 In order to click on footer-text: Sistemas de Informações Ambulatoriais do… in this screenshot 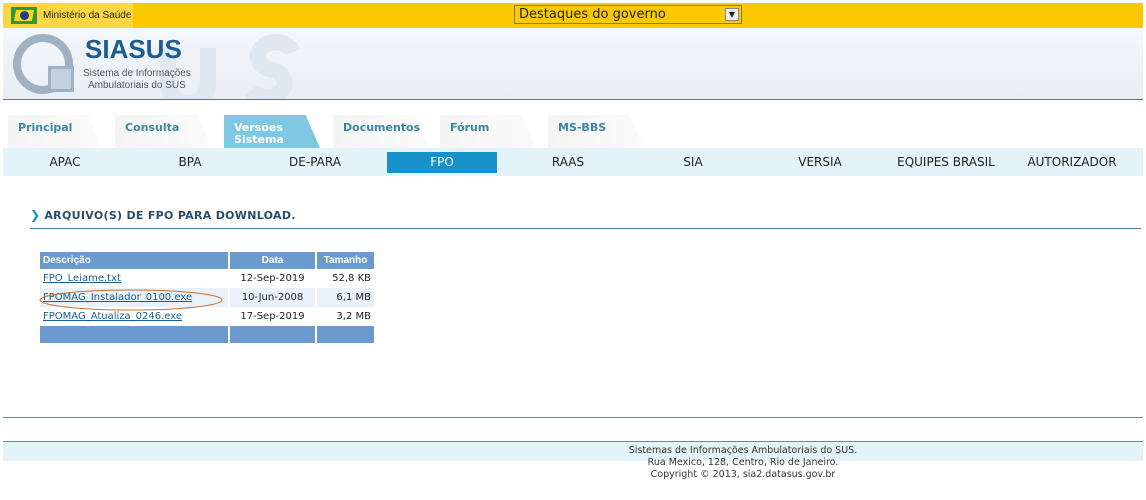, I will do `click(573, 463)`.